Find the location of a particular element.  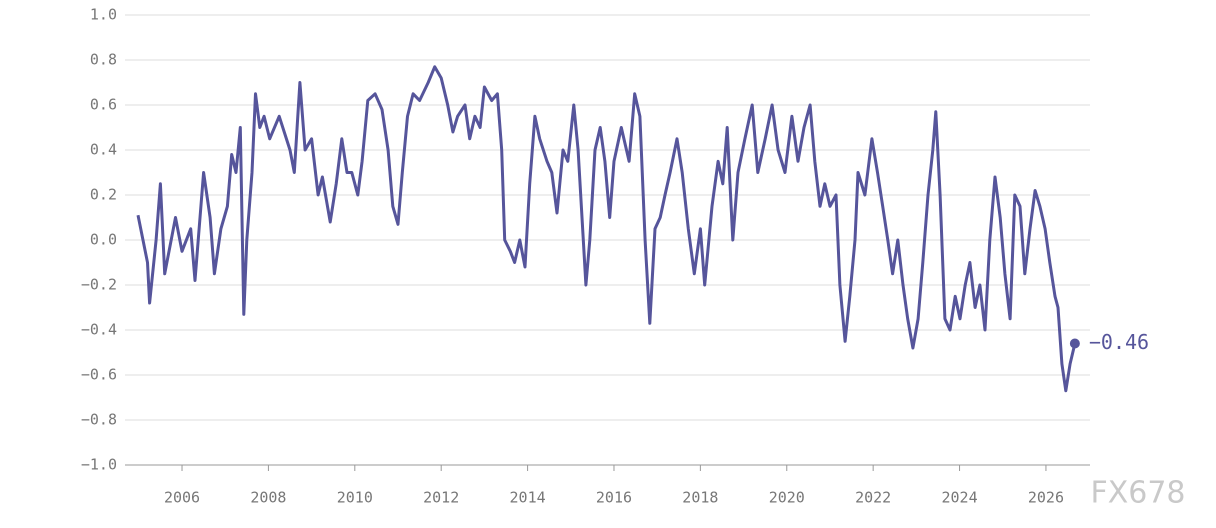

x-tick-label: 2016 is located at coordinates (614, 498).